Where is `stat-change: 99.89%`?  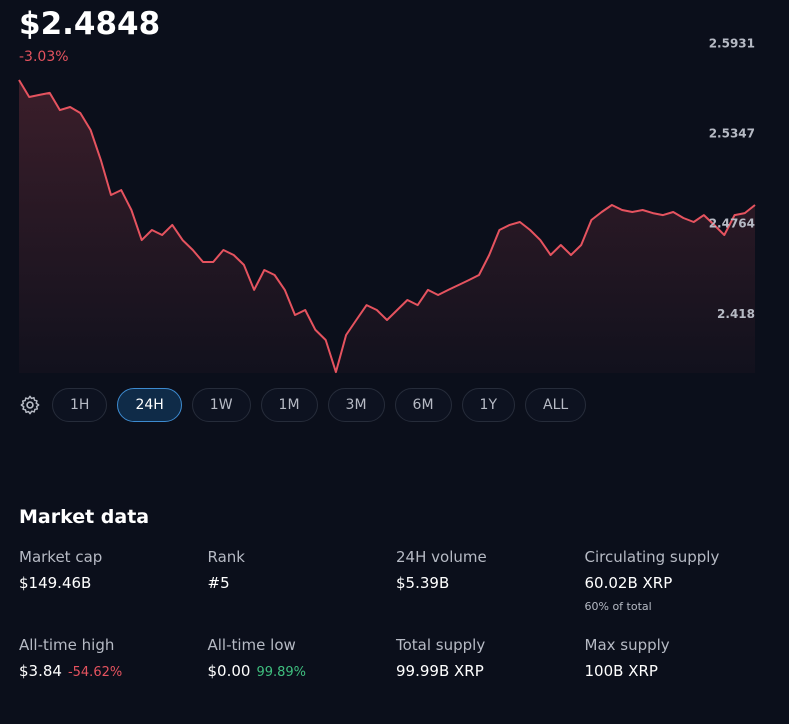 stat-change: 99.89% is located at coordinates (281, 672).